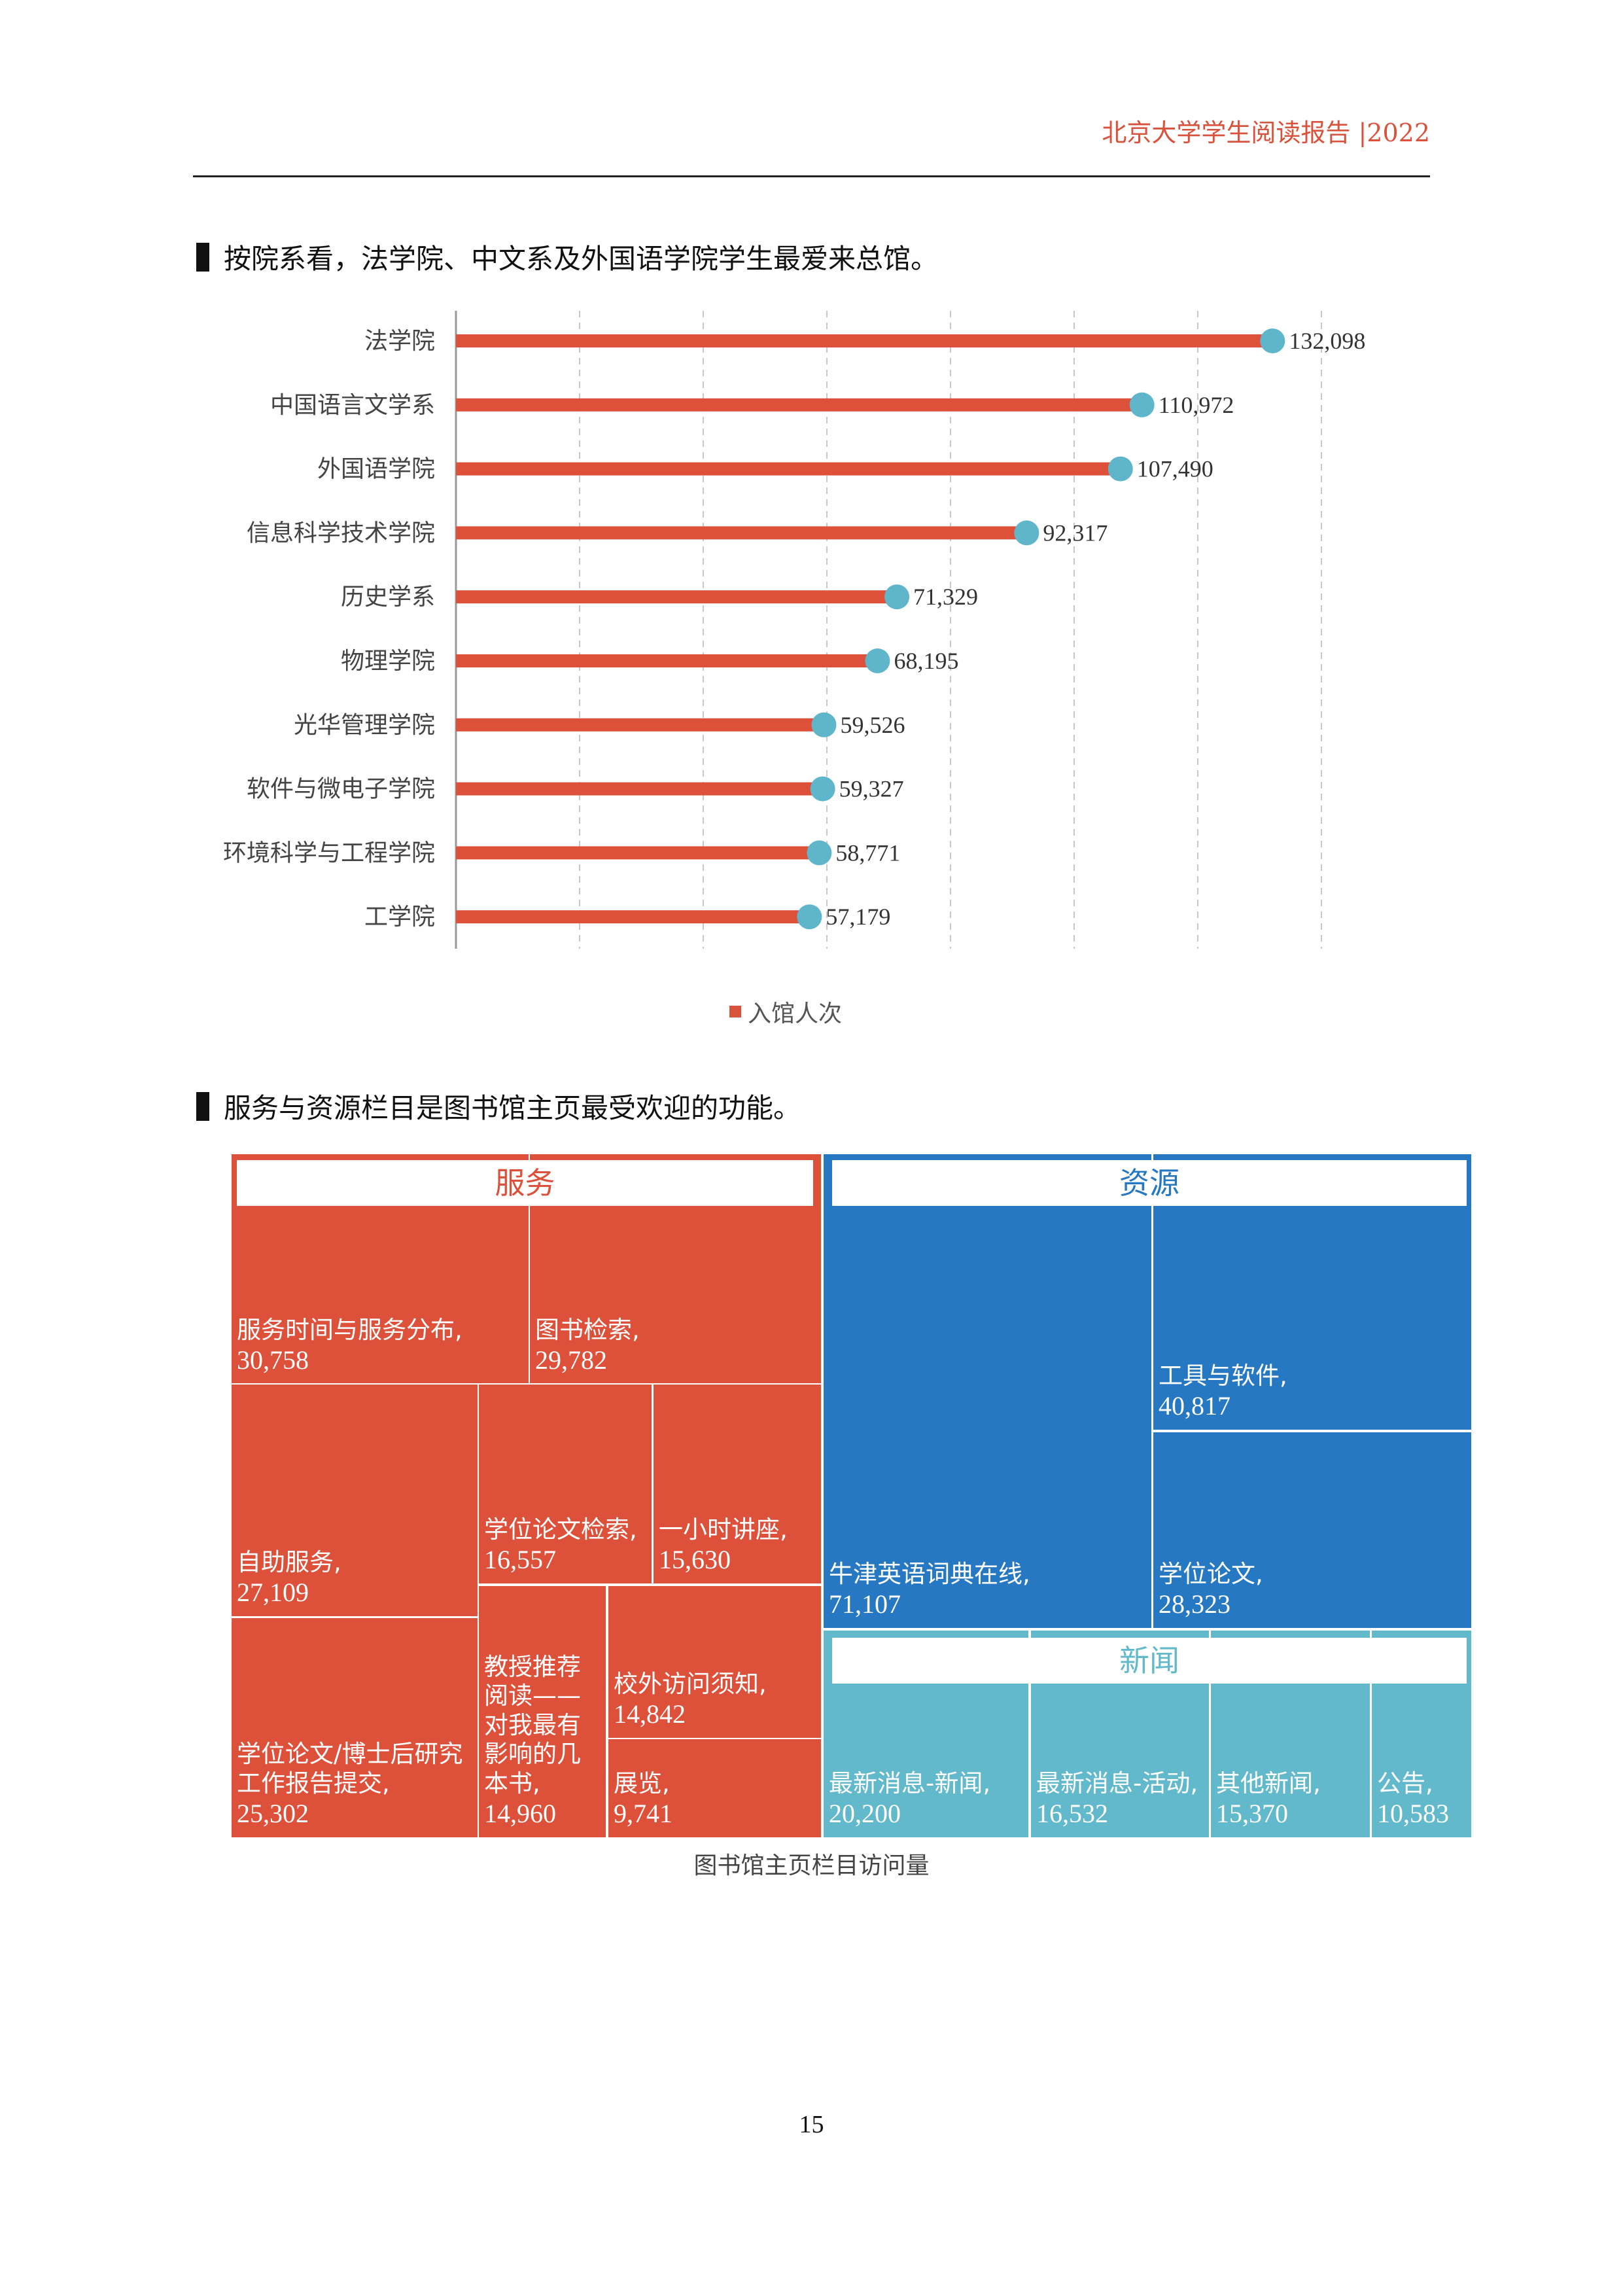 This screenshot has height=2296, width=1623. Describe the element at coordinates (1211, 1574) in the screenshot. I see `tile-name: 学位论文,` at that location.